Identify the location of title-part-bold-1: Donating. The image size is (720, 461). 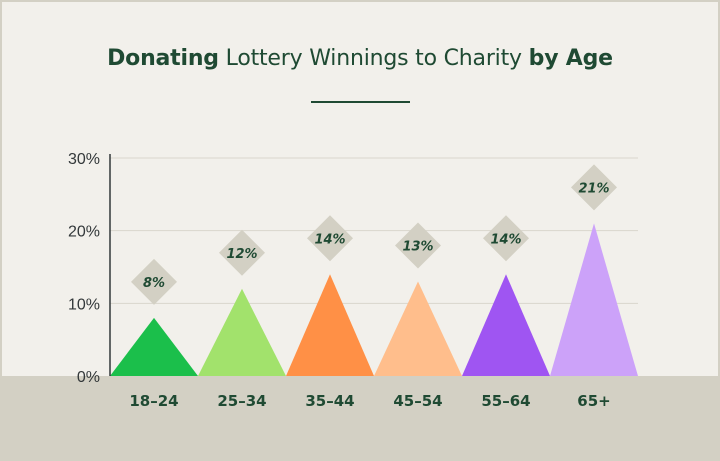
(163, 58).